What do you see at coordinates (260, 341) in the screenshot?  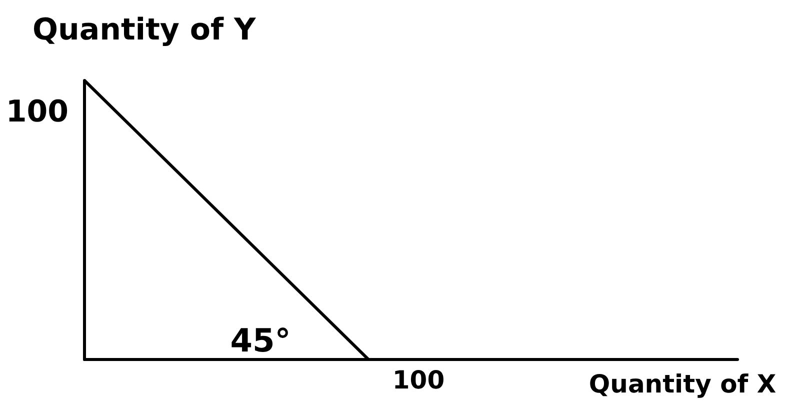 I see `annotation: 45°` at bounding box center [260, 341].